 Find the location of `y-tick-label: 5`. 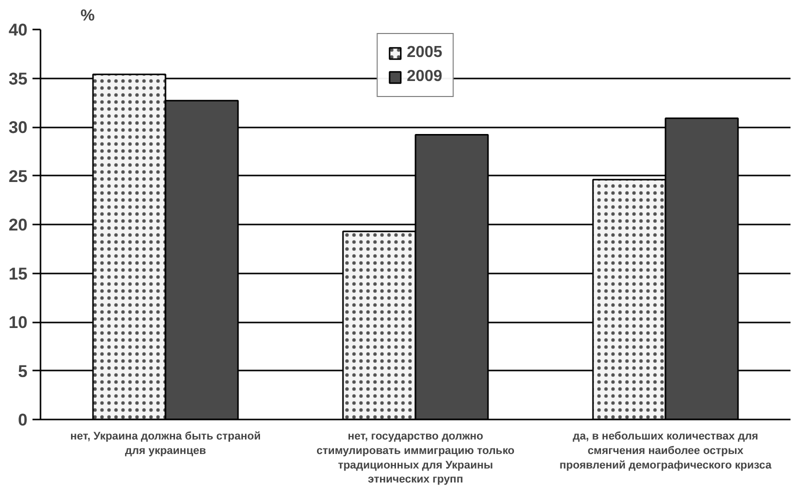

y-tick-label: 5 is located at coordinates (23, 371).